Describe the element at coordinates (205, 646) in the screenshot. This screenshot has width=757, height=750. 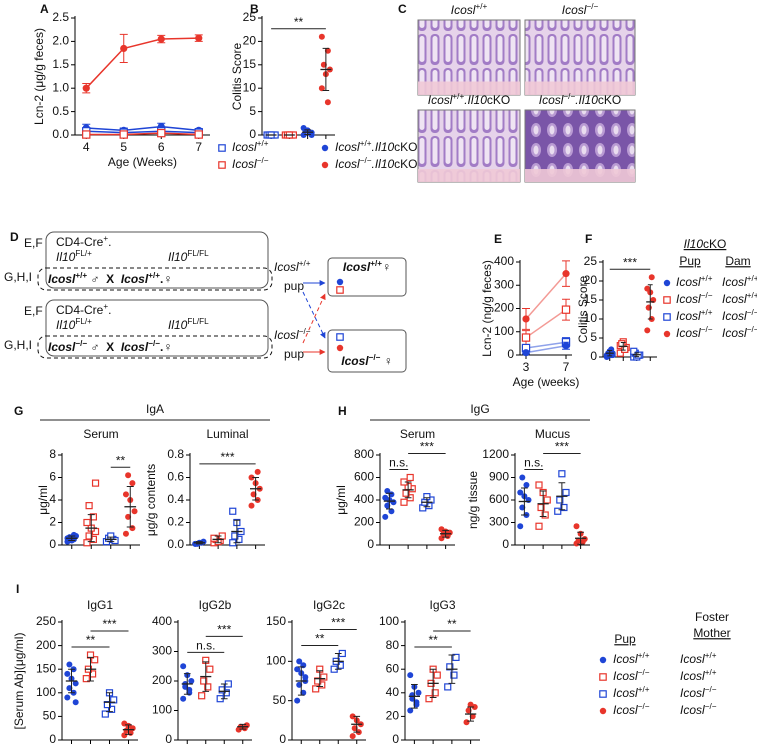
I see `significance-label: n.s.` at that location.